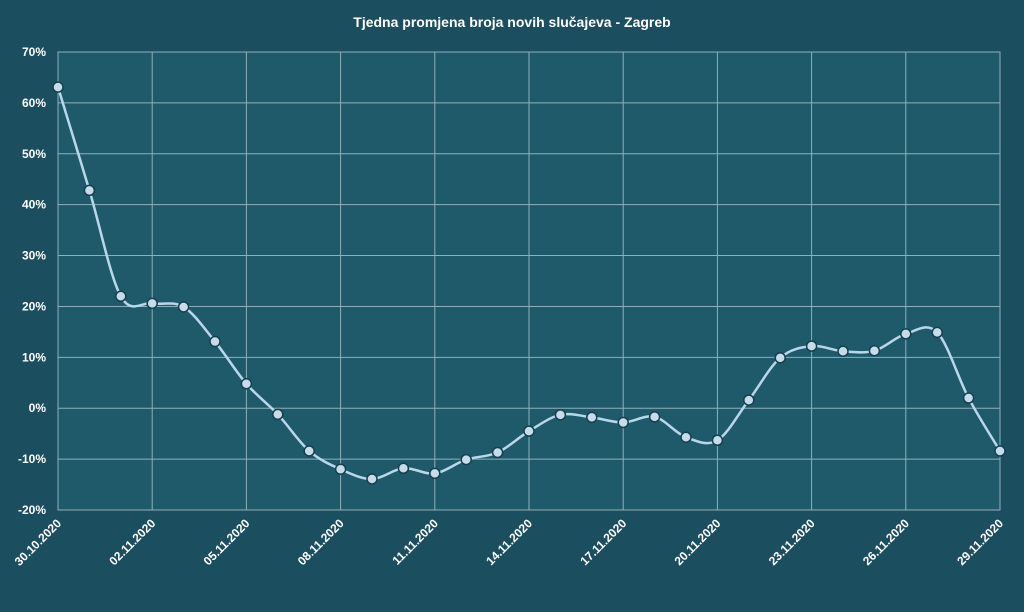  What do you see at coordinates (38, 408) in the screenshot?
I see `y-tick-label: 0%` at bounding box center [38, 408].